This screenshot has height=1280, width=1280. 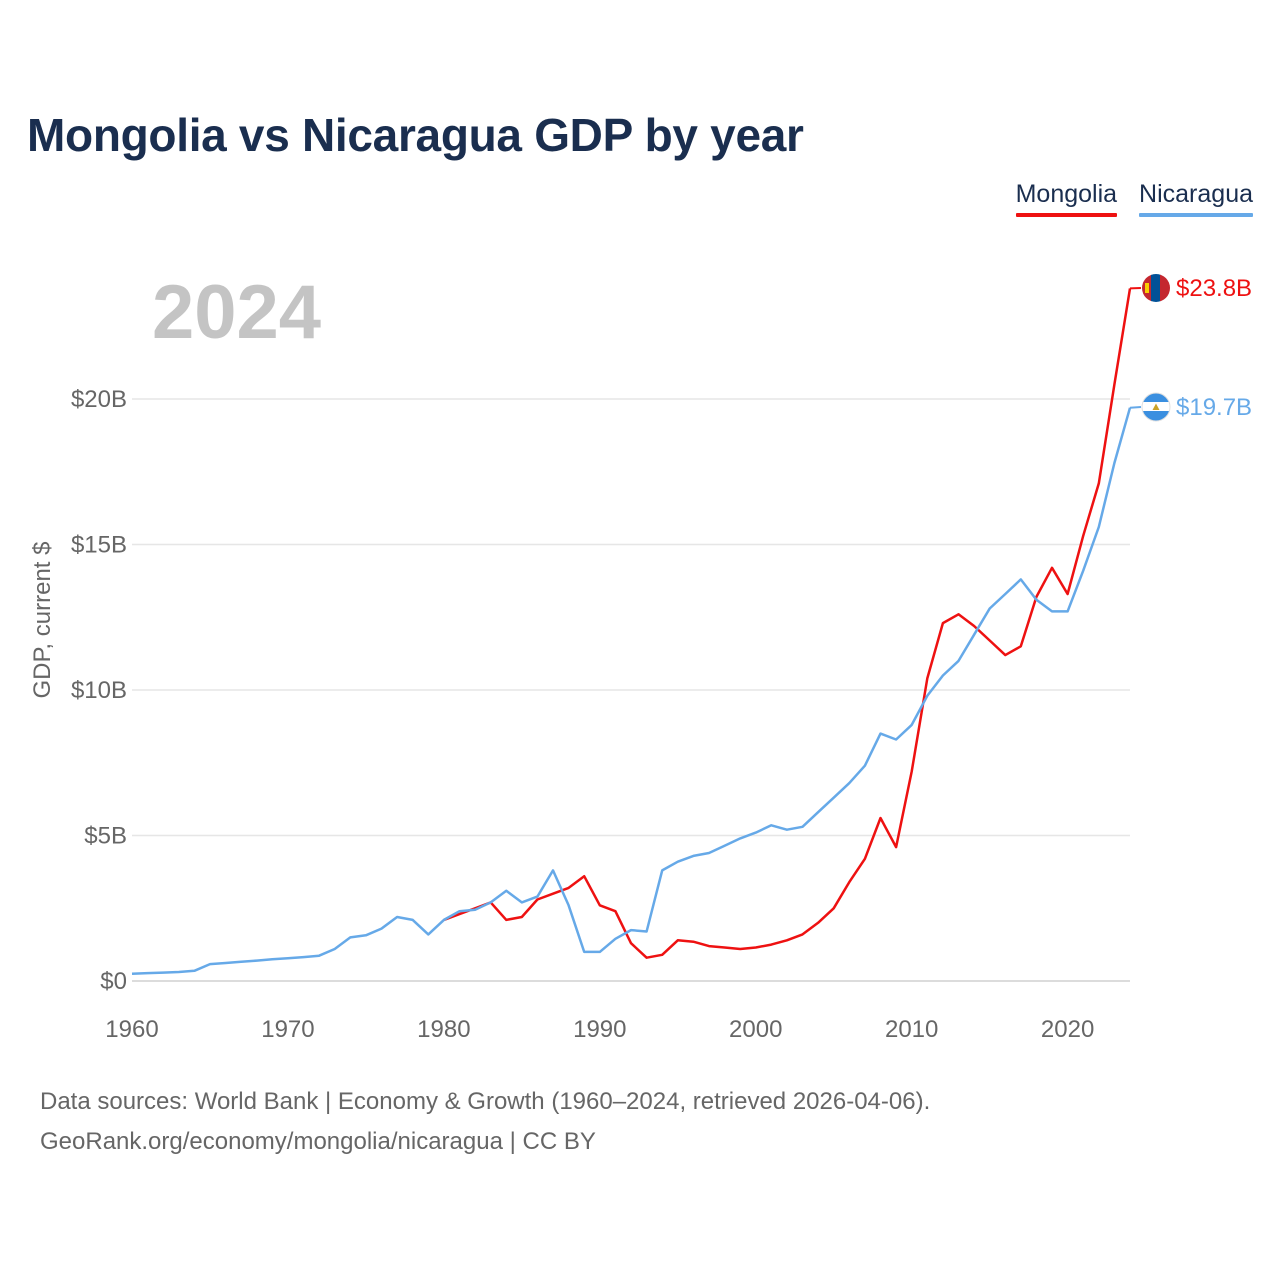 What do you see at coordinates (236, 312) in the screenshot?
I see `year-watermark: 2024` at bounding box center [236, 312].